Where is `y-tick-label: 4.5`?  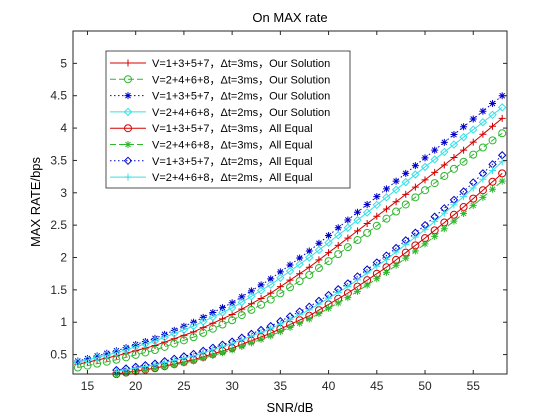 y-tick-label: 4.5 is located at coordinates (58, 96).